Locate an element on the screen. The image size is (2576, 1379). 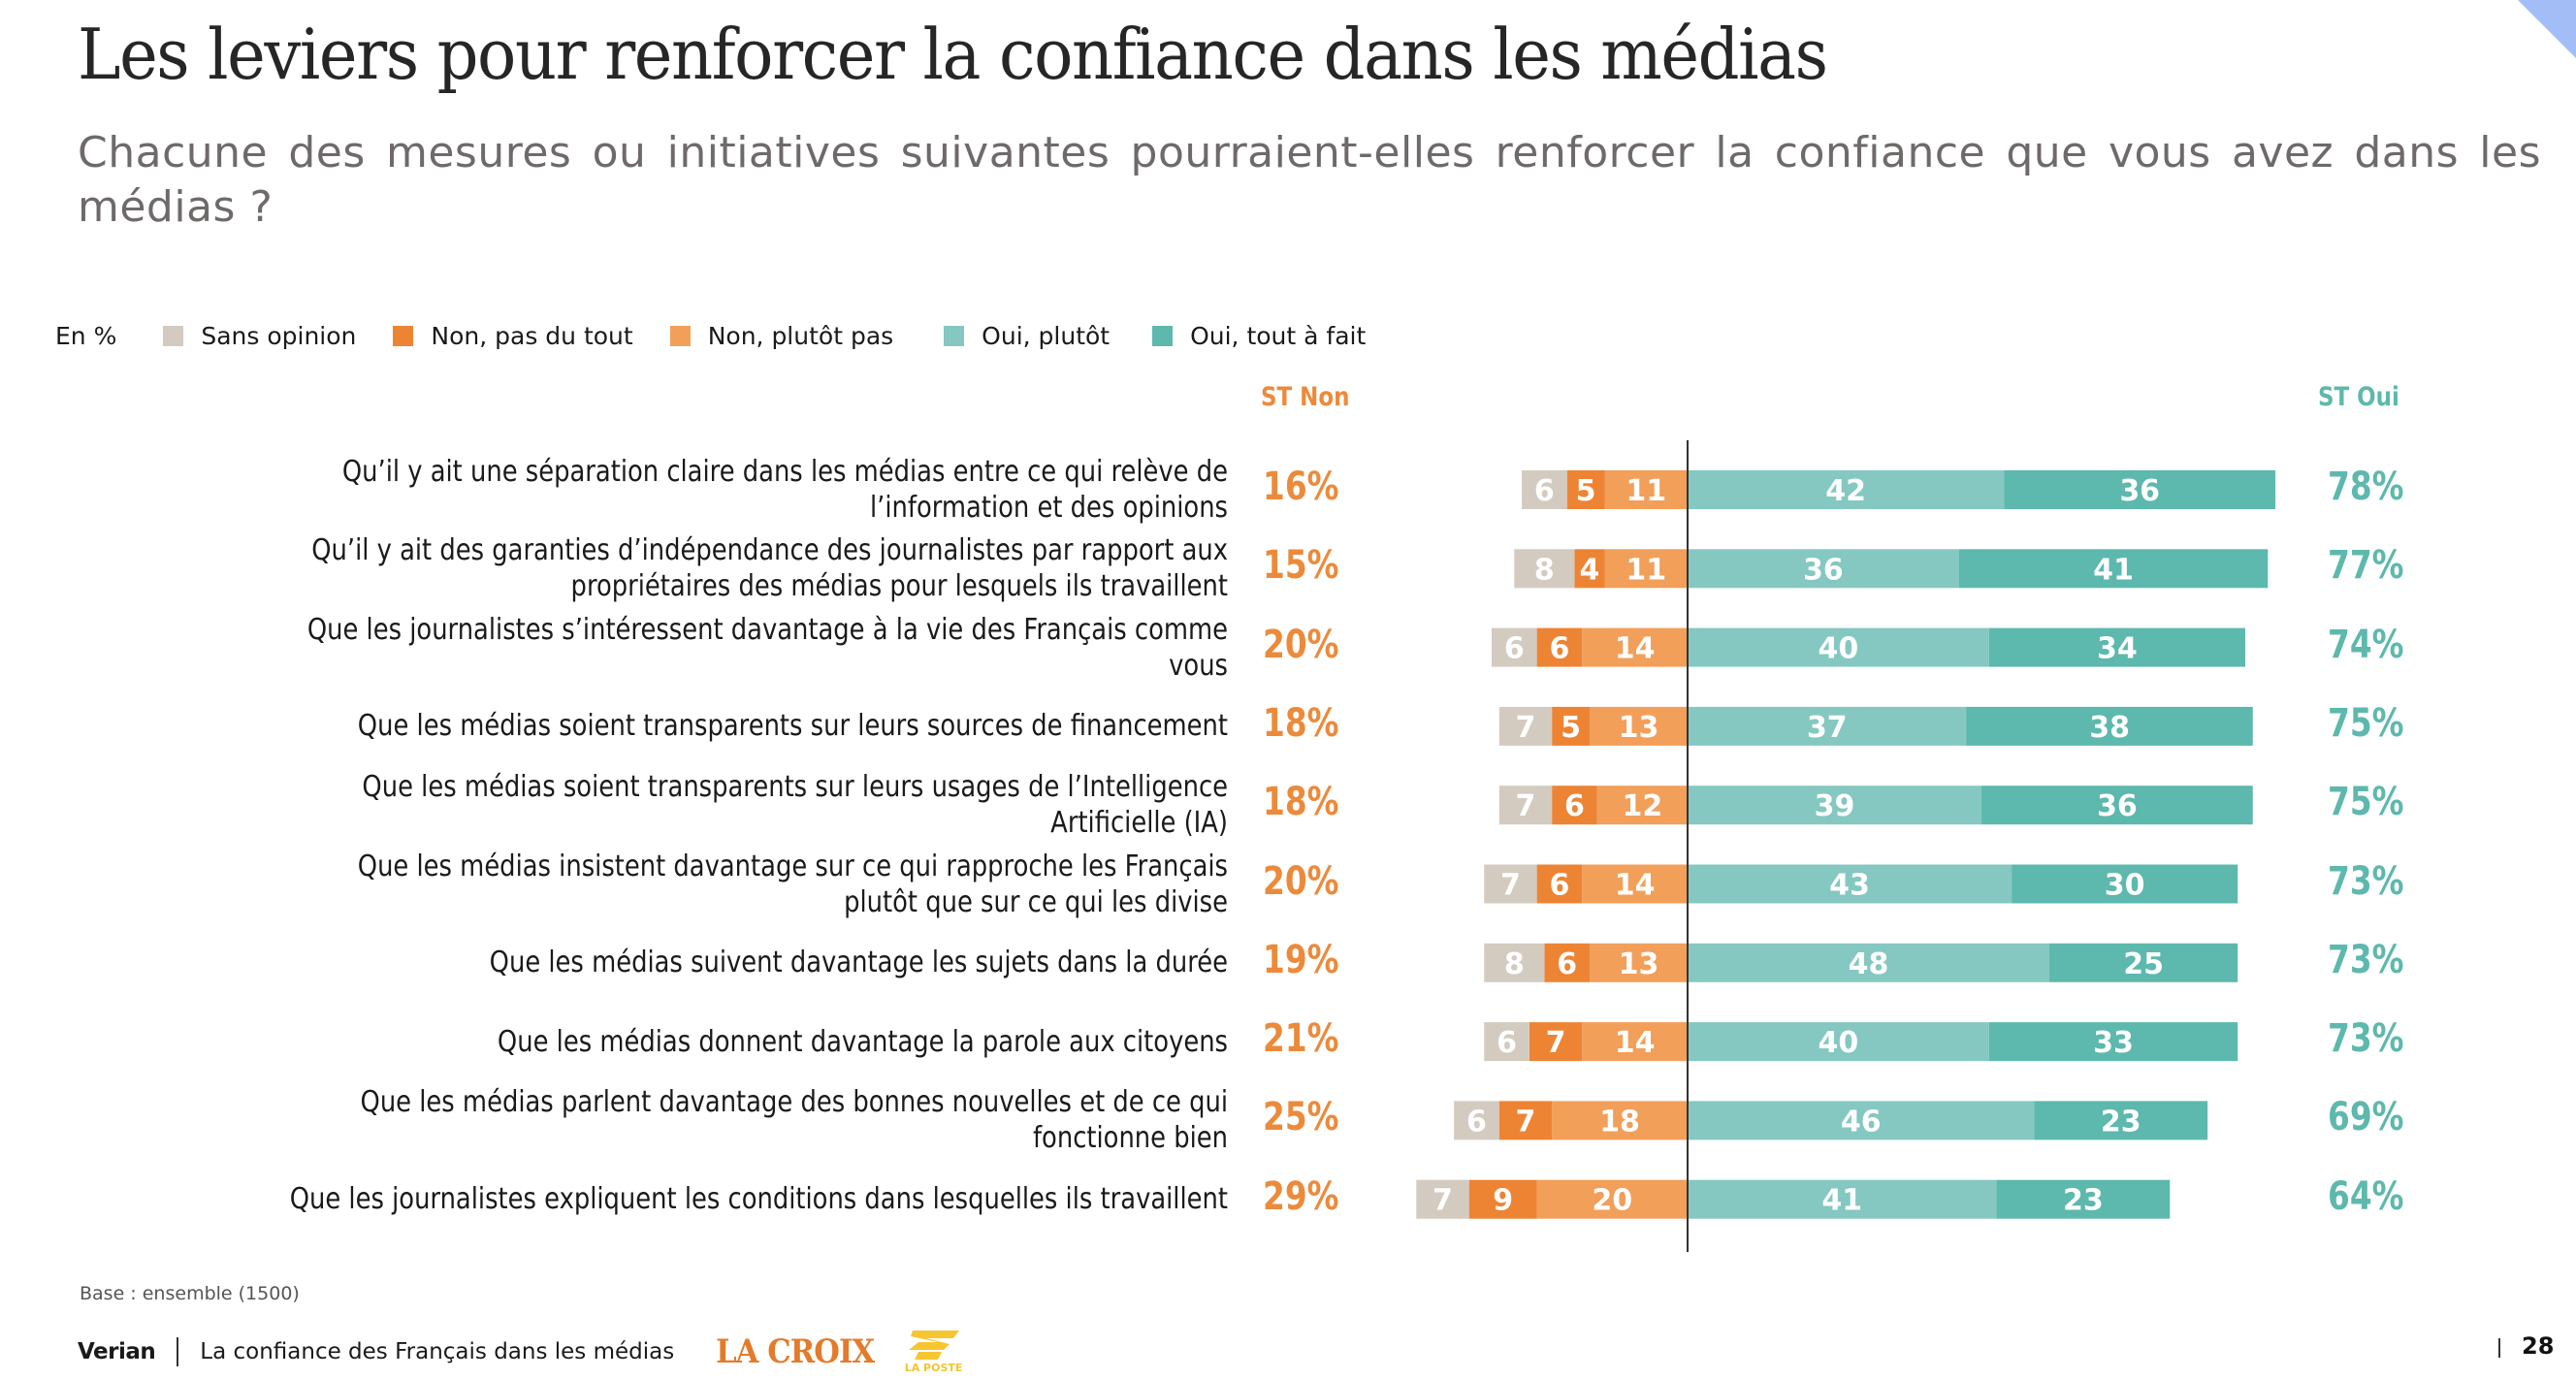
legend-item-oui-tout-a-fait: Oui, tout à fait is located at coordinates (1259, 336).